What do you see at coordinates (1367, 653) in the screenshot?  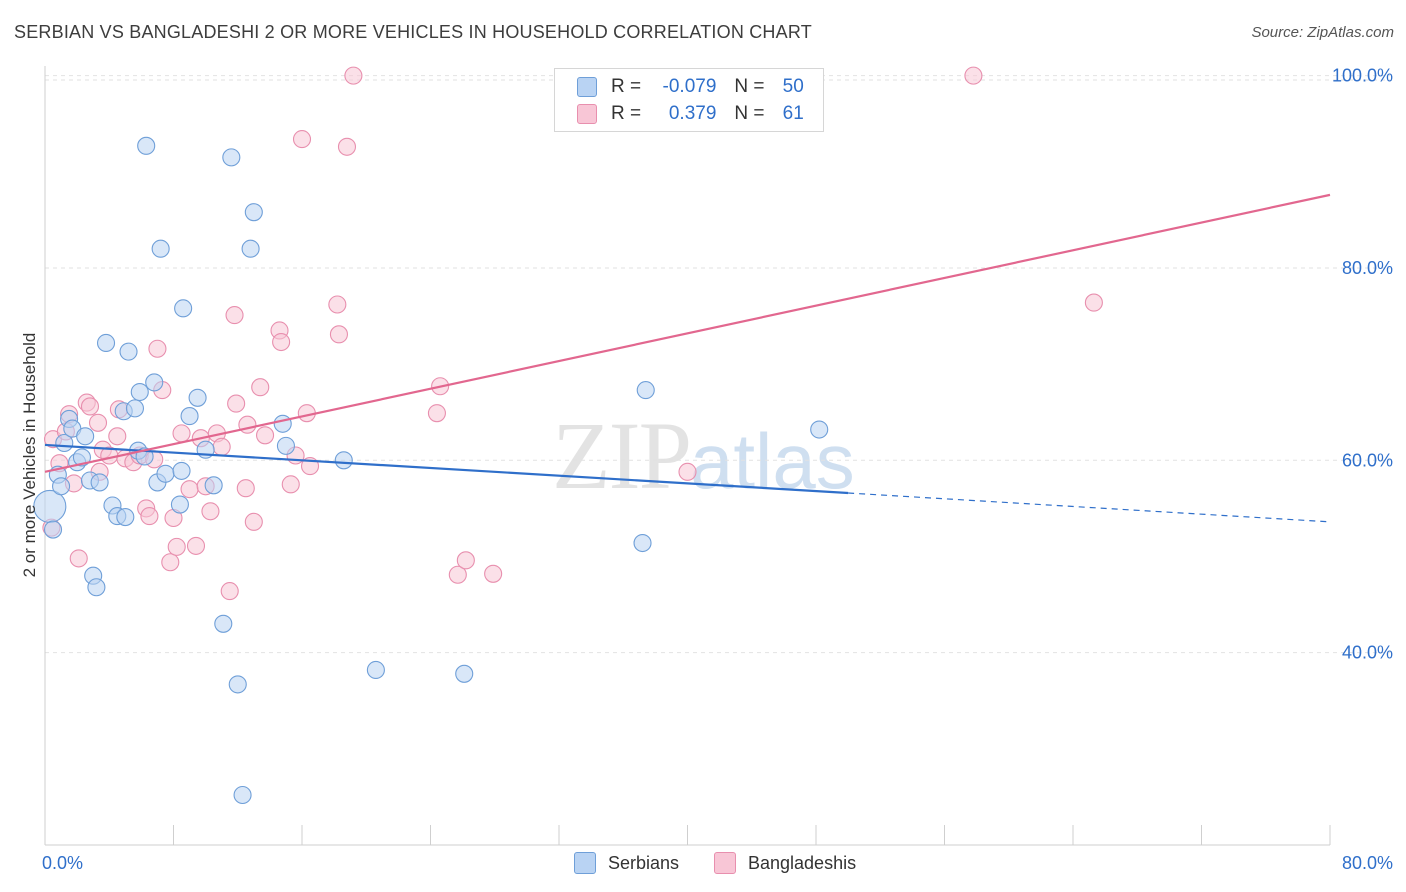 I see `y-tick-label: 40.0%` at bounding box center [1367, 653].